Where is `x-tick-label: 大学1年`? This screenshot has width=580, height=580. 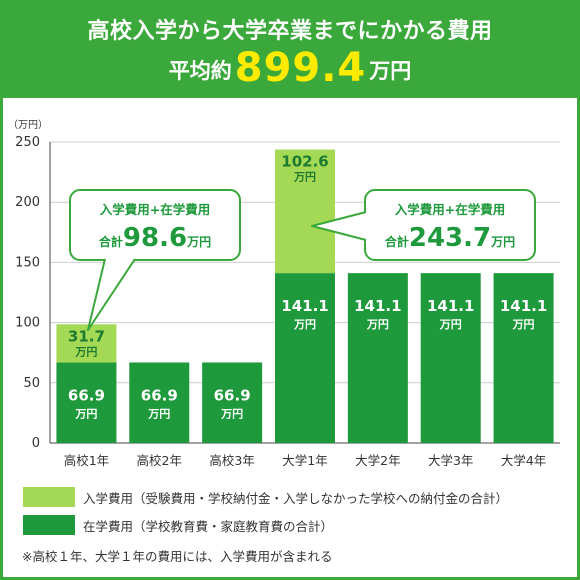
x-tick-label: 大学1年 is located at coordinates (304, 460).